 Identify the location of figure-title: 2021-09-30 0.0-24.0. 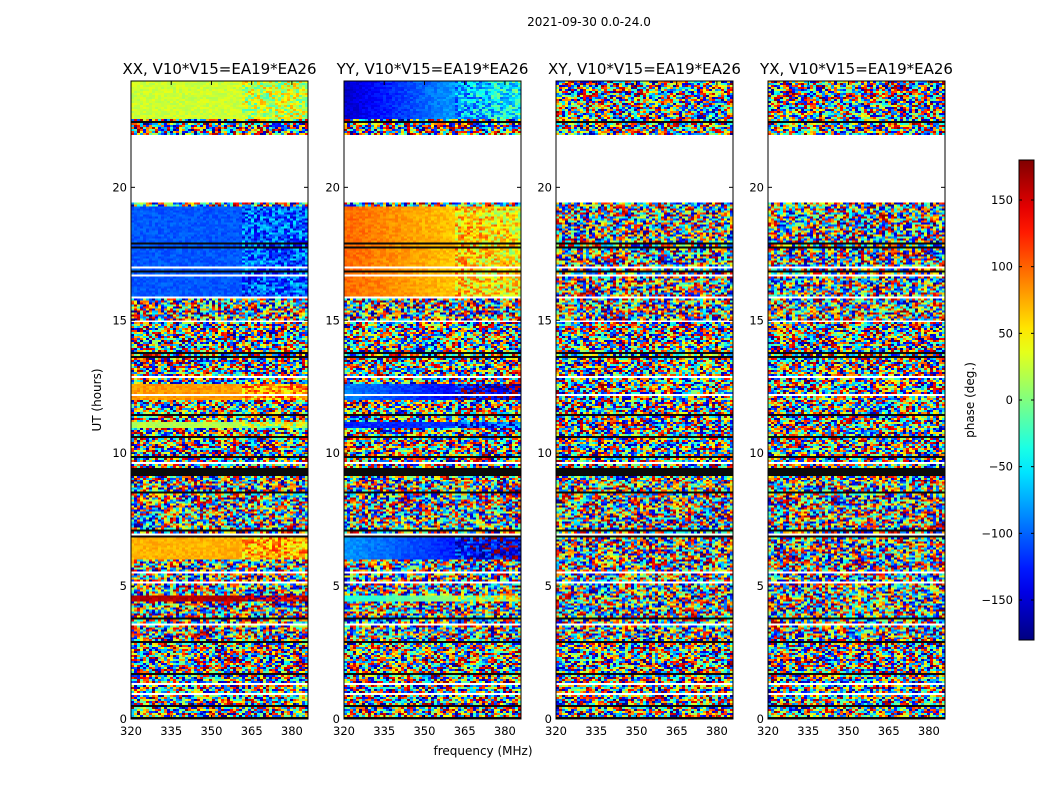
(589, 22).